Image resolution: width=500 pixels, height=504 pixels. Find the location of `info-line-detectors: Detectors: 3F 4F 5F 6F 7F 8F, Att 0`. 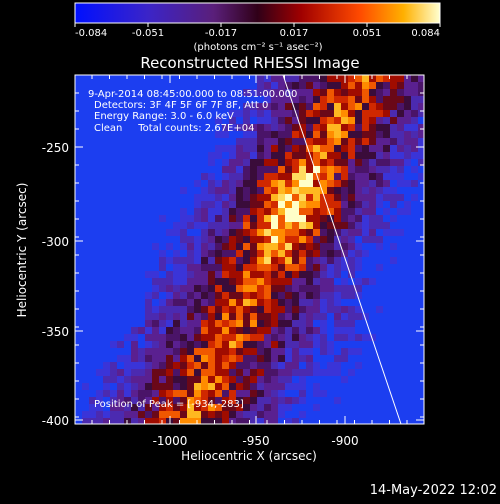

info-line-detectors: Detectors: 3F 4F 5F 6F 7F 8F, Att 0 is located at coordinates (181, 105).